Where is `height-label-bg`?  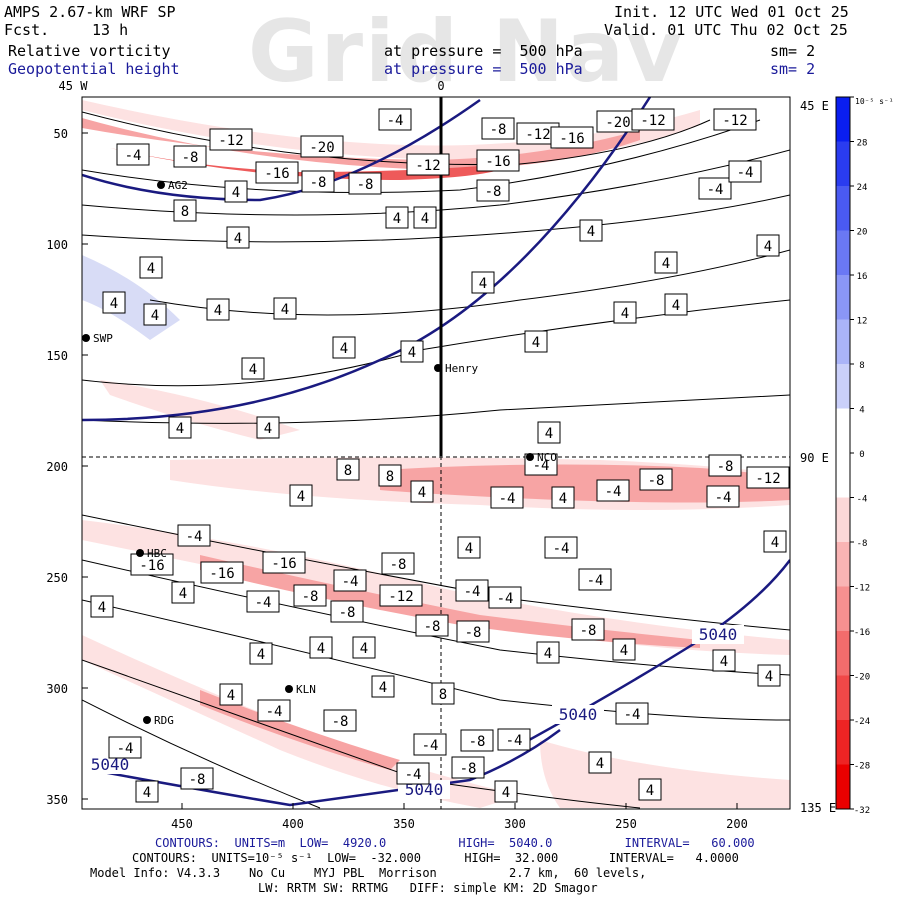
height-label-bg is located at coordinates (718, 634).